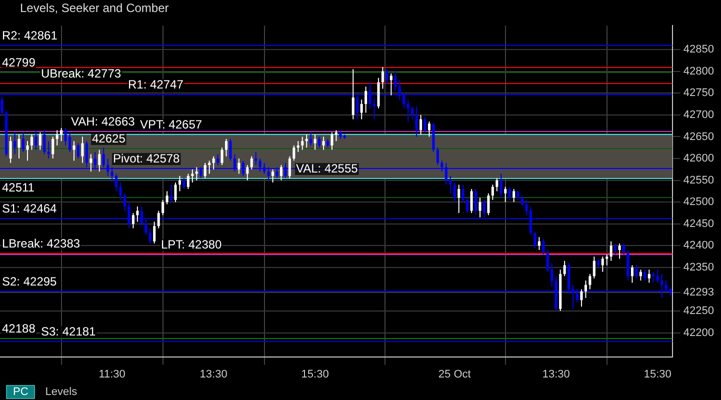 The width and height of the screenshot is (721, 400). Describe the element at coordinates (21, 392) in the screenshot. I see `text: PC` at that location.